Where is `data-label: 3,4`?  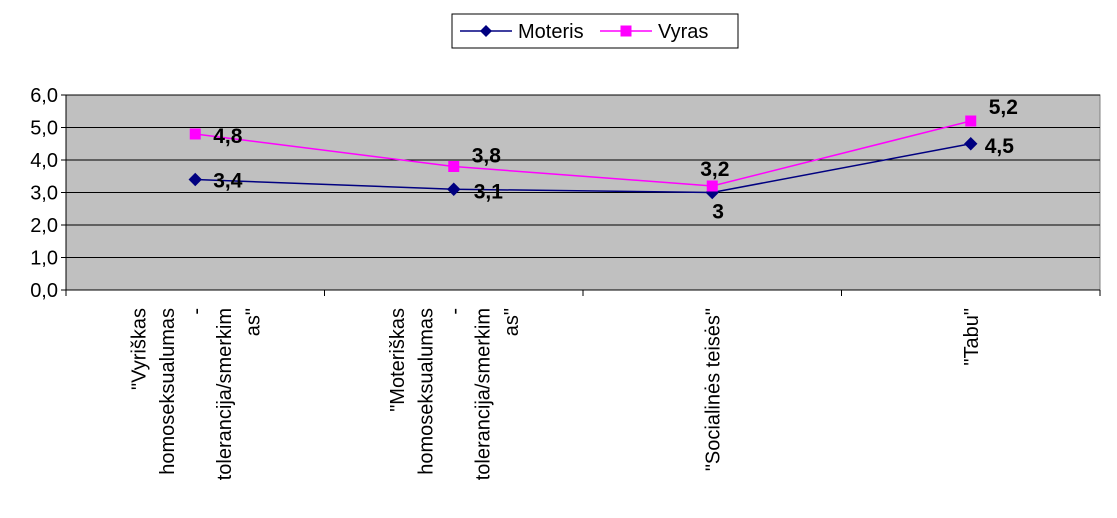
data-label: 3,4 is located at coordinates (228, 181).